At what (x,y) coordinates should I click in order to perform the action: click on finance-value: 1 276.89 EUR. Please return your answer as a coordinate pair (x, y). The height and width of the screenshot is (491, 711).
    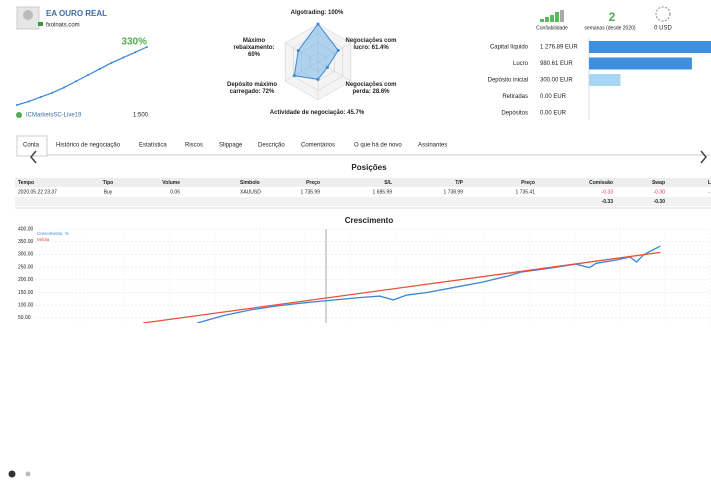
    Looking at the image, I should click on (559, 48).